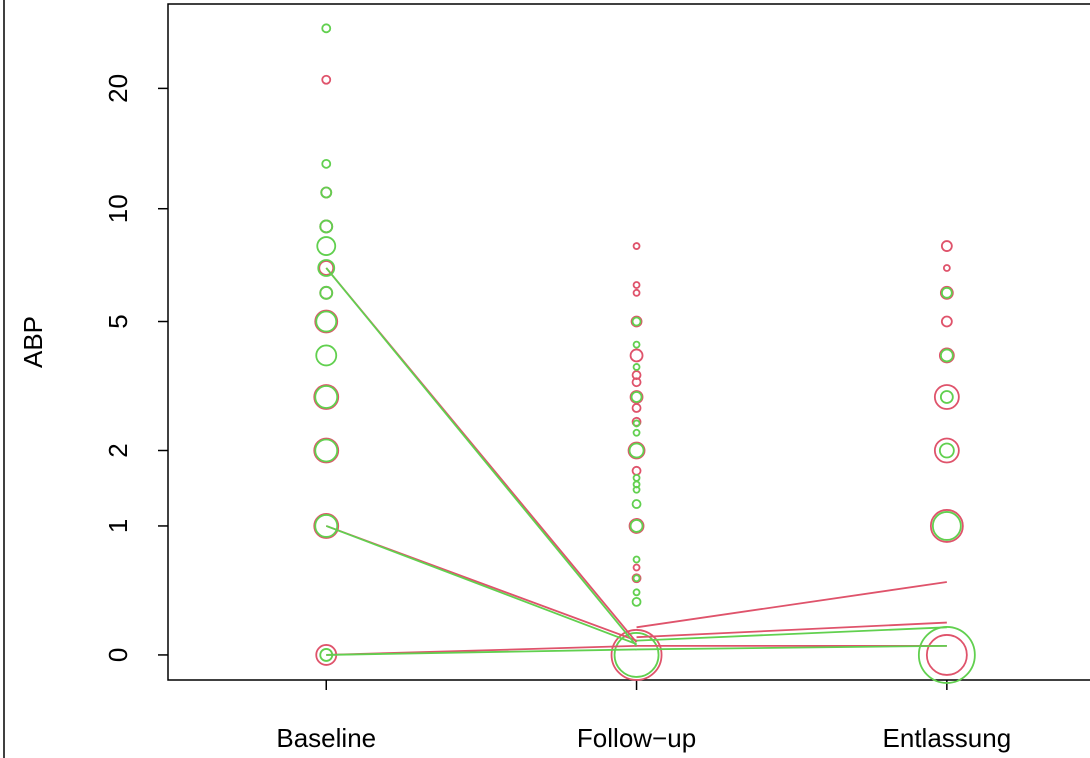 The width and height of the screenshot is (1090, 758). I want to click on y-axis-label: ABP, so click(33, 342).